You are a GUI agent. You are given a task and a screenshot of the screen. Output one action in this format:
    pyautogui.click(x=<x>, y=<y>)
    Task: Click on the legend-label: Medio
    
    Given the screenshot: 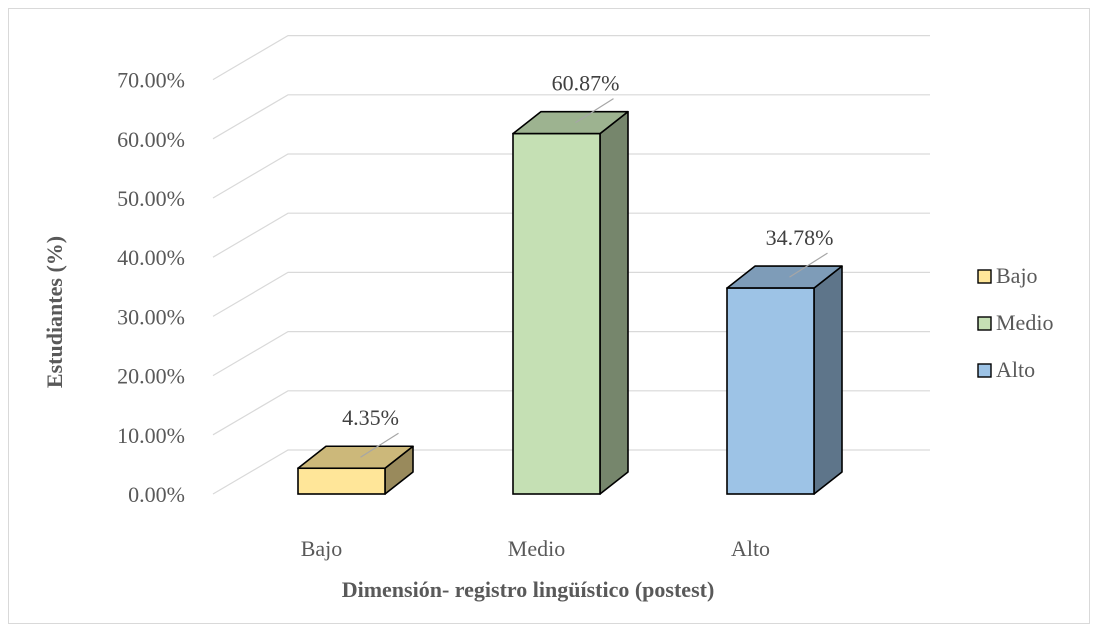 What is the action you would take?
    pyautogui.click(x=1024, y=322)
    